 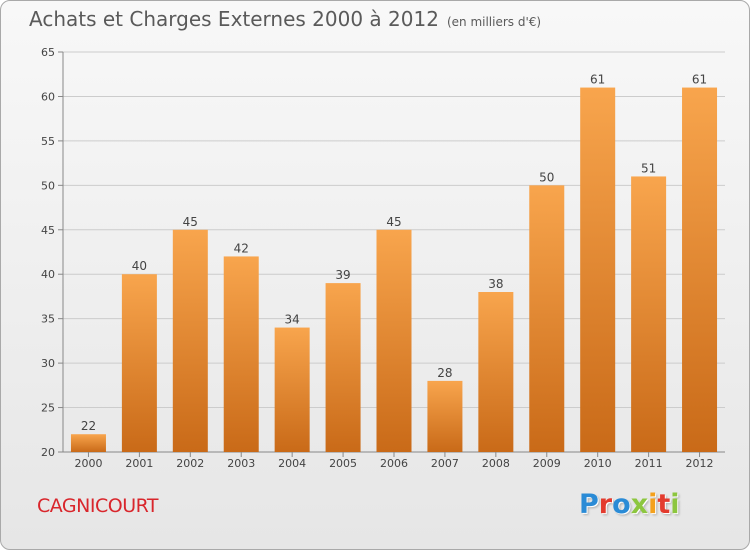 What do you see at coordinates (139, 266) in the screenshot?
I see `data-label: 40` at bounding box center [139, 266].